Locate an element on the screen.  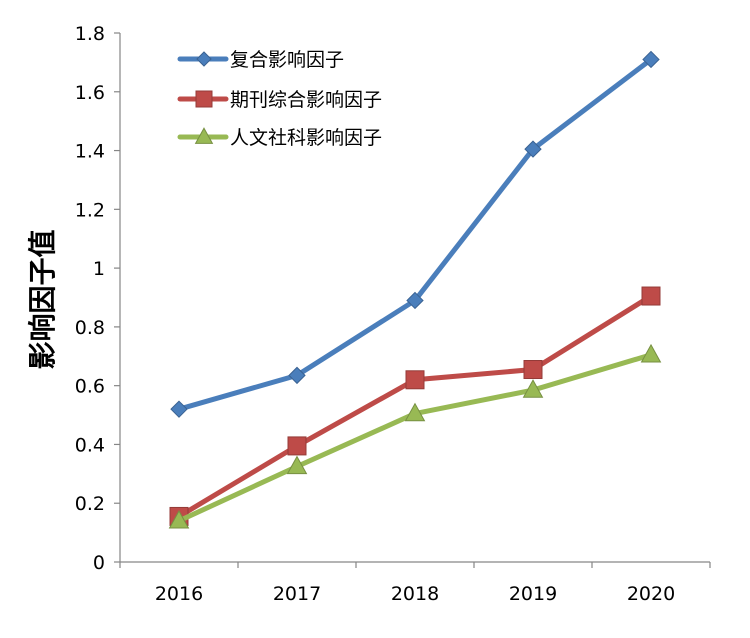
legend-label: 复合影响因子 is located at coordinates (287, 60).